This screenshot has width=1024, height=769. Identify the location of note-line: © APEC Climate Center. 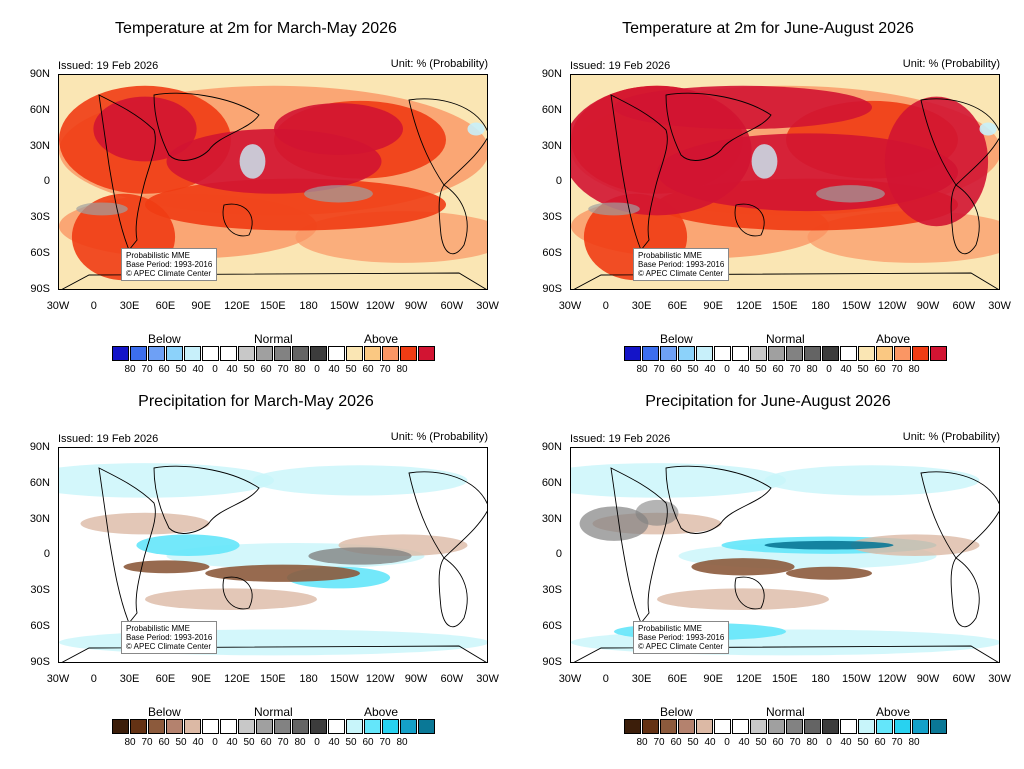
(169, 646).